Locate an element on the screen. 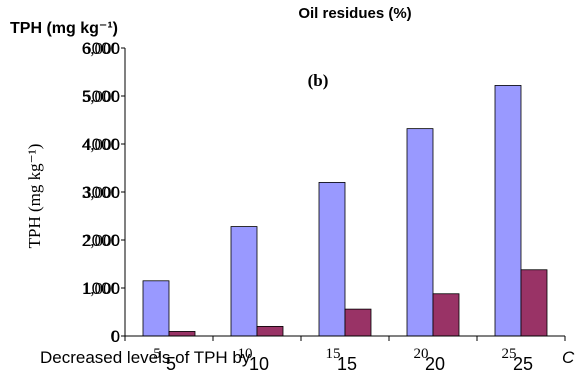  y-tick-label: 0 is located at coordinates (115, 336).